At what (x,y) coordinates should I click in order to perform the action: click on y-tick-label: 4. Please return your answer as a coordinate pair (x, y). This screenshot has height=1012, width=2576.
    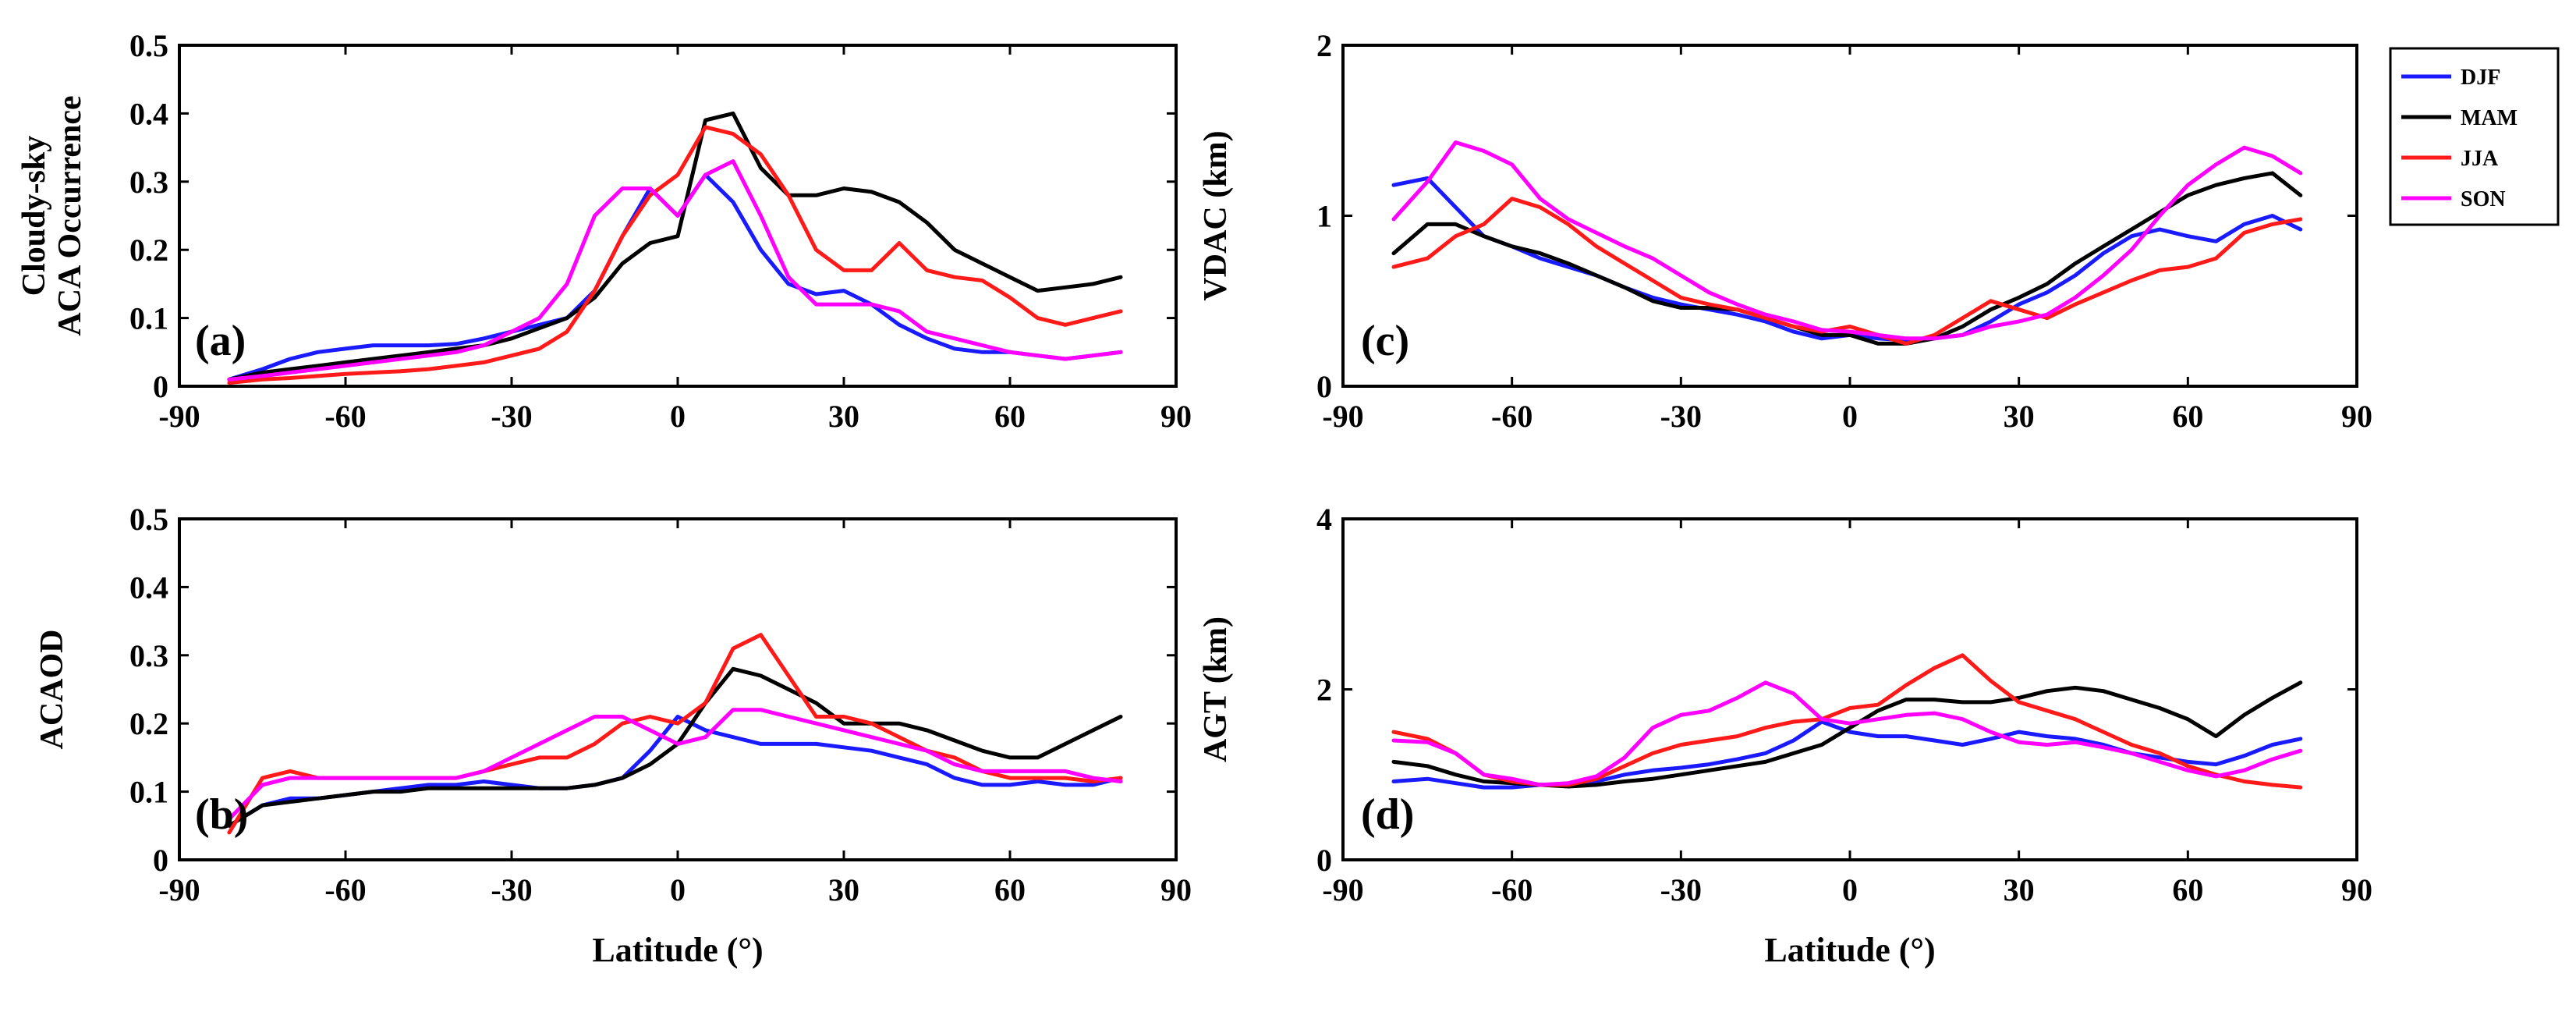
    Looking at the image, I should click on (1324, 519).